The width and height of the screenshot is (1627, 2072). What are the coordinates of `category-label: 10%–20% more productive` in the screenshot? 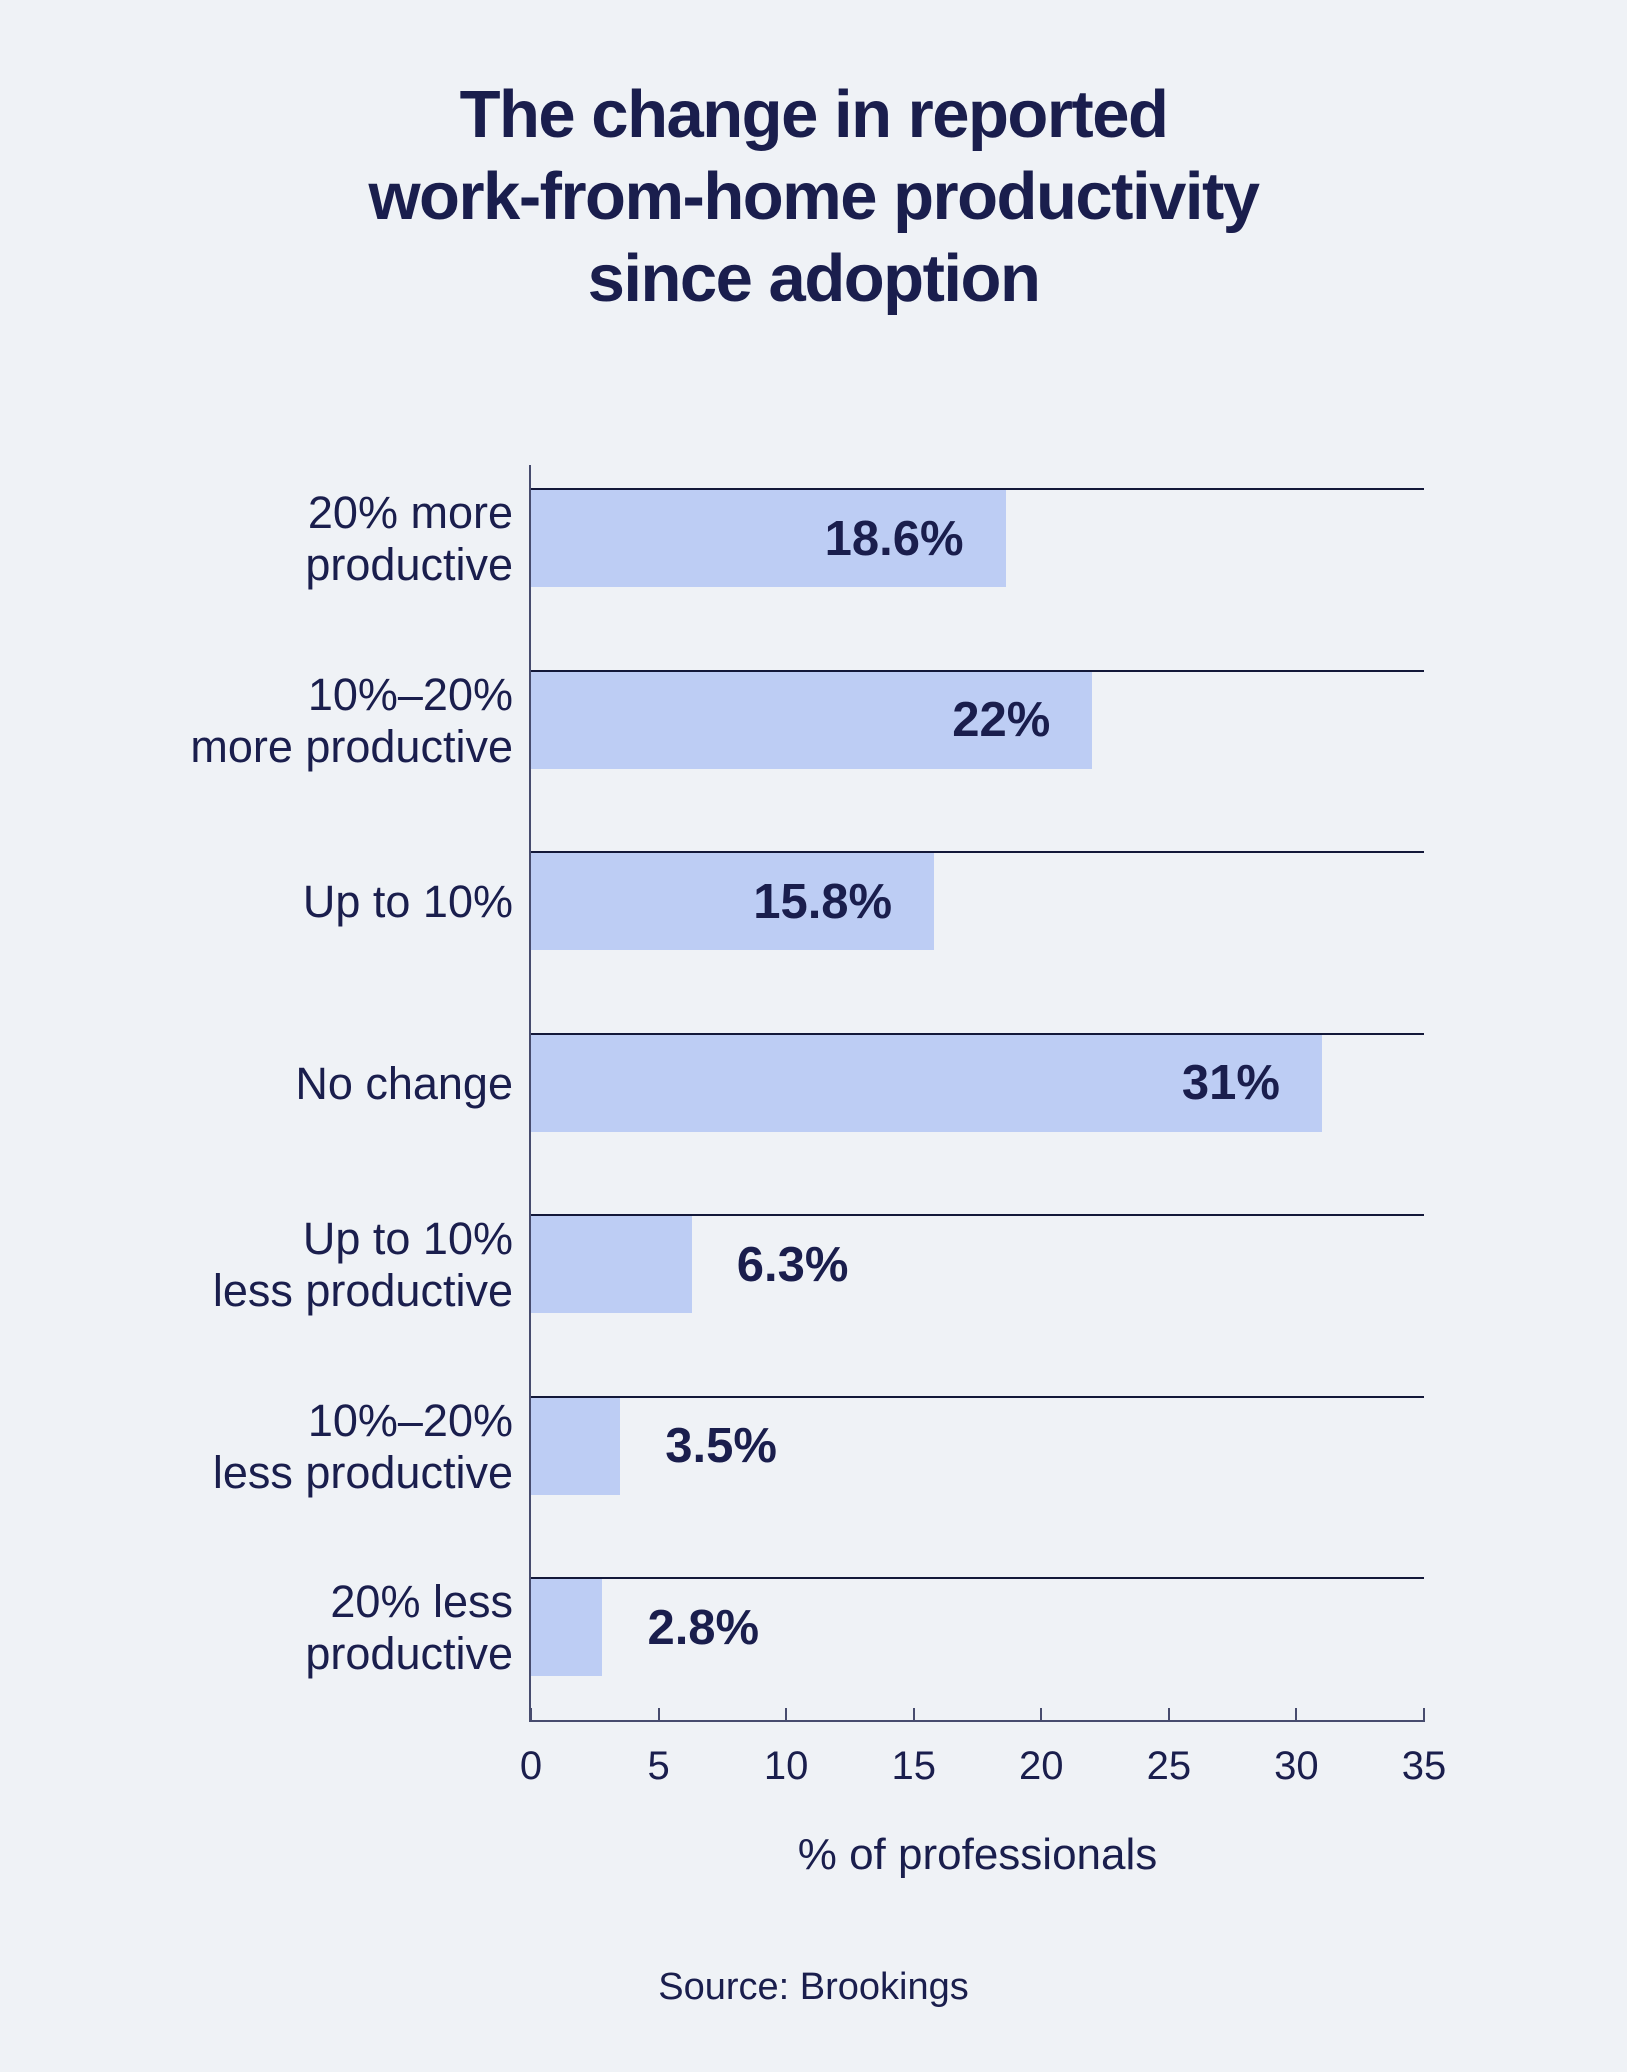 It's located at (351, 720).